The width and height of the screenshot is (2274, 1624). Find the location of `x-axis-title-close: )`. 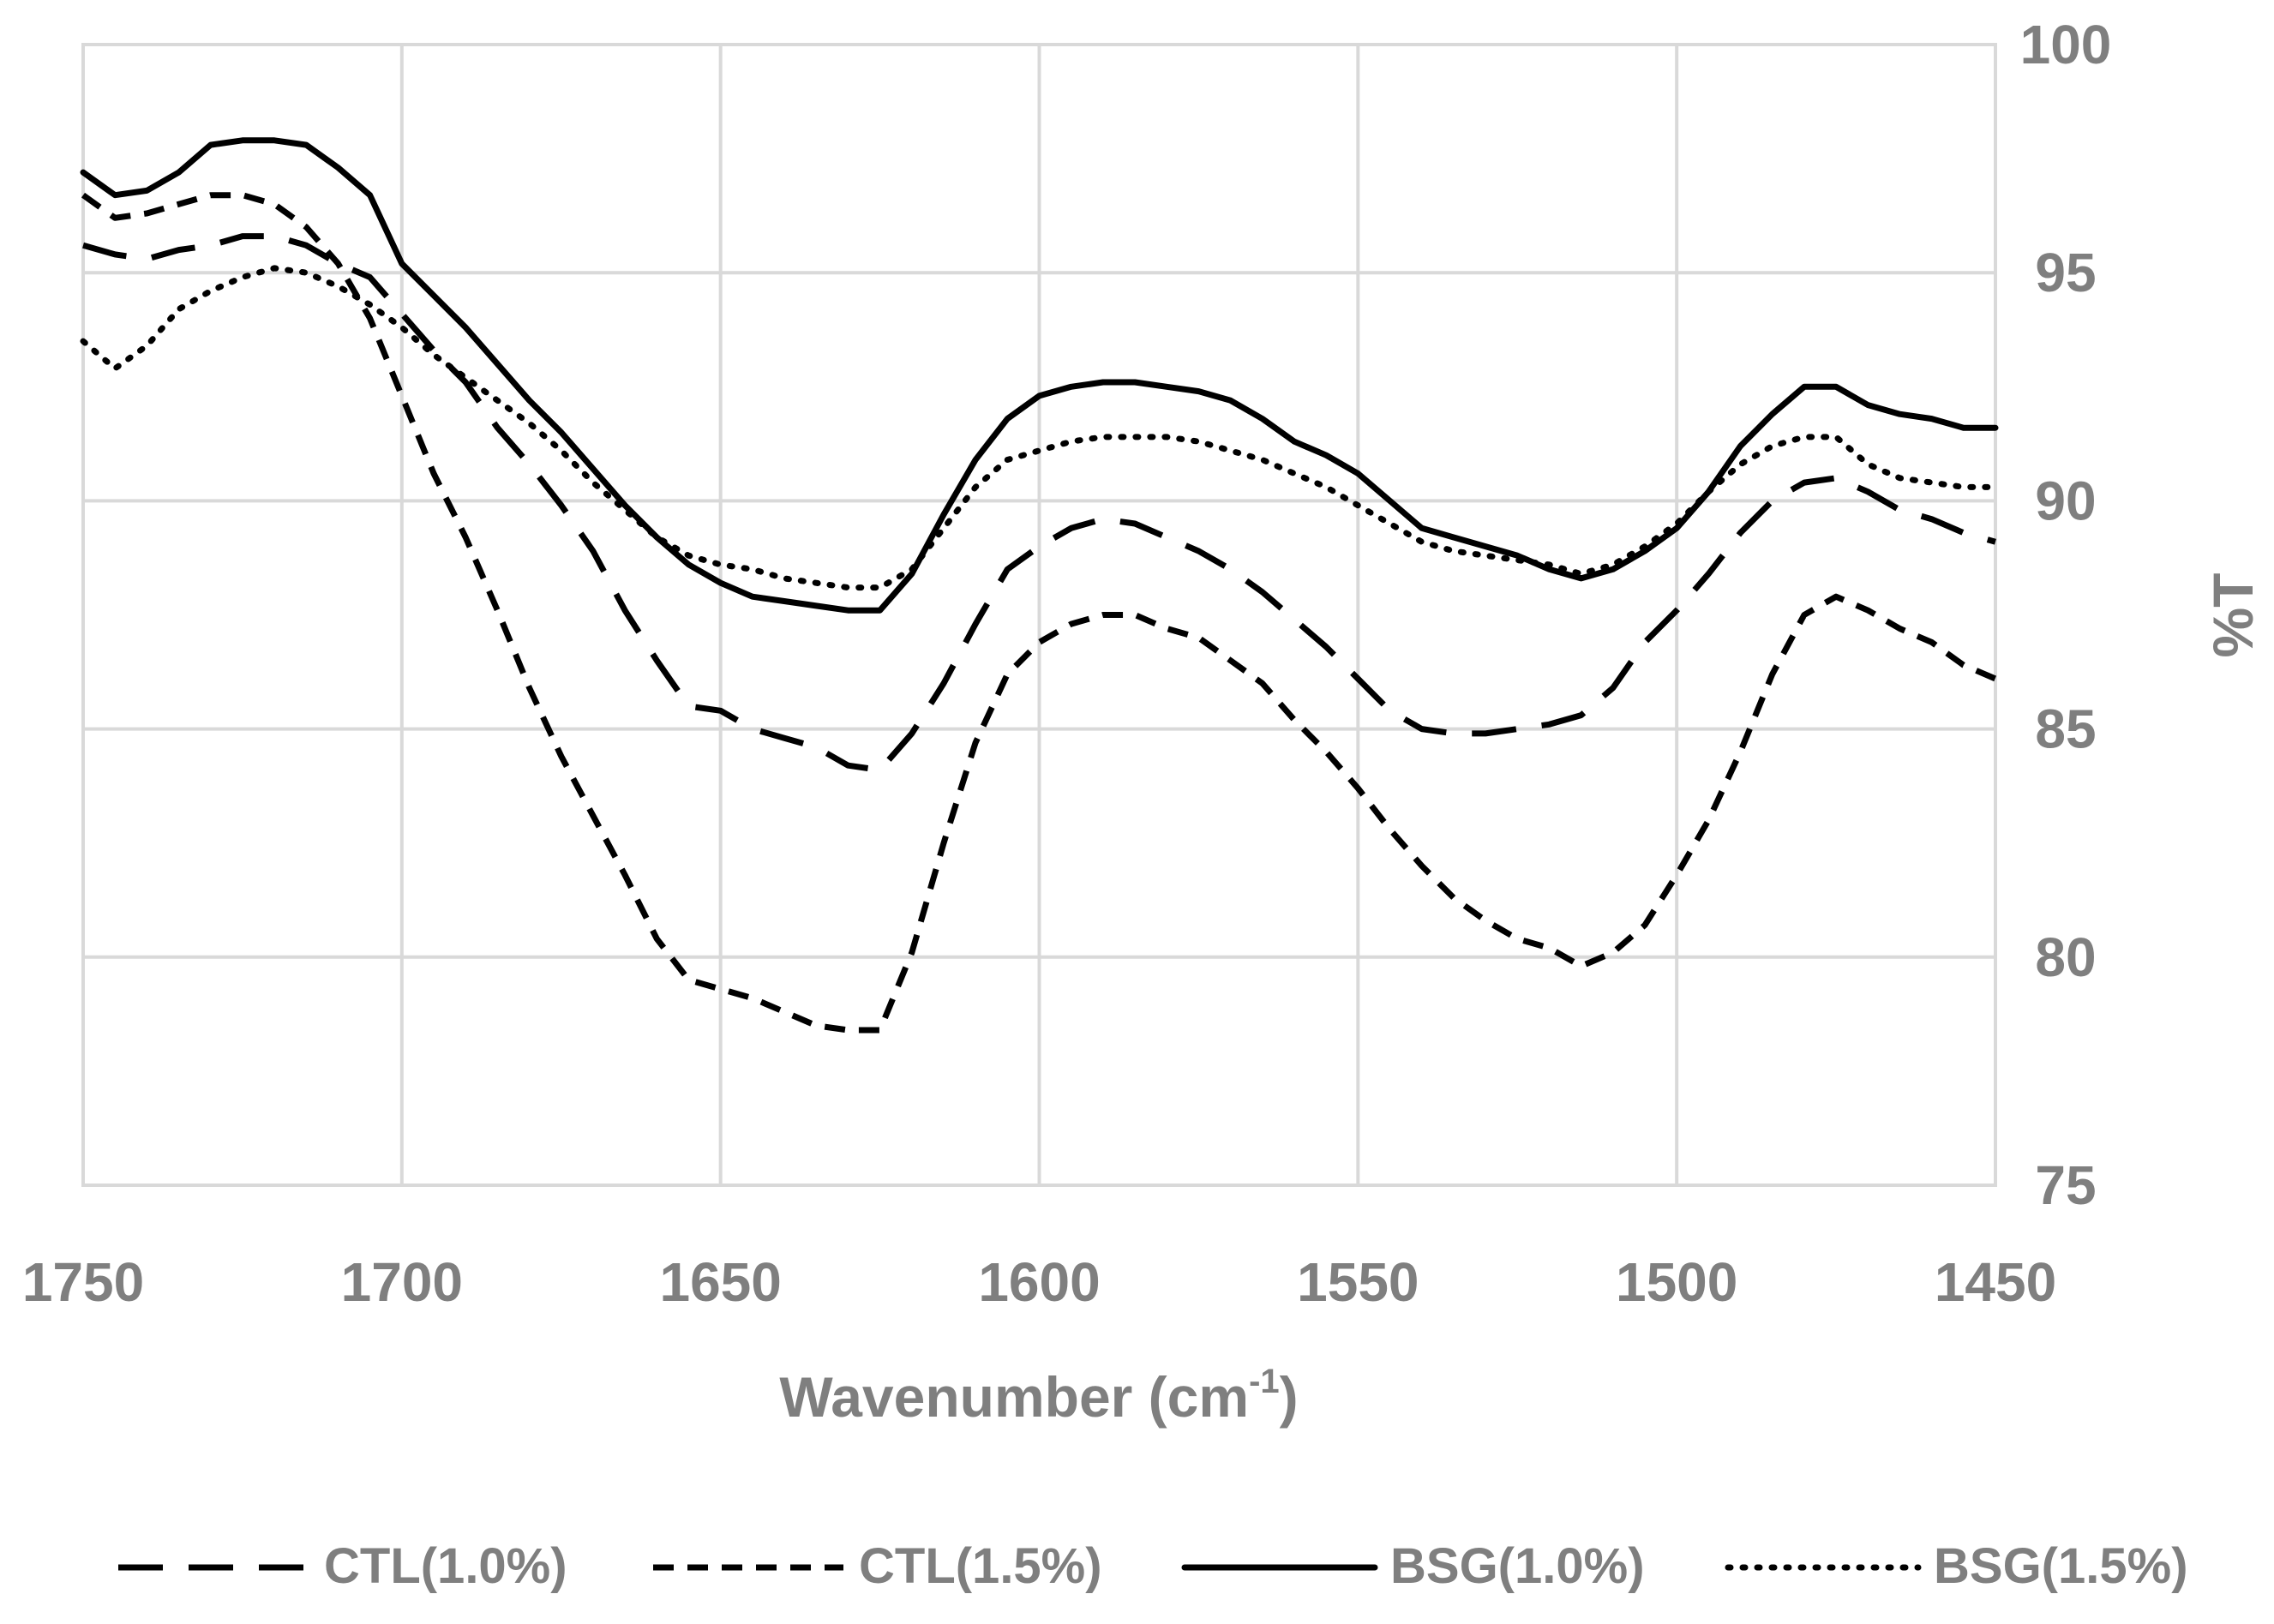

x-axis-title-close: ) is located at coordinates (1289, 1397).